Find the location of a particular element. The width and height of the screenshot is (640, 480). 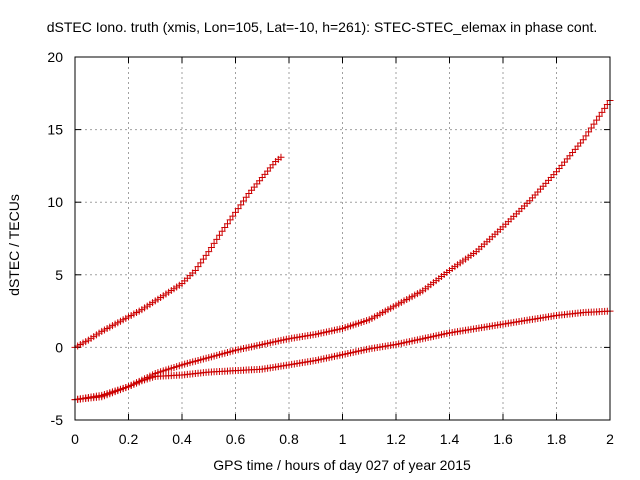

y-tick-label: -5 is located at coordinates (57, 420).